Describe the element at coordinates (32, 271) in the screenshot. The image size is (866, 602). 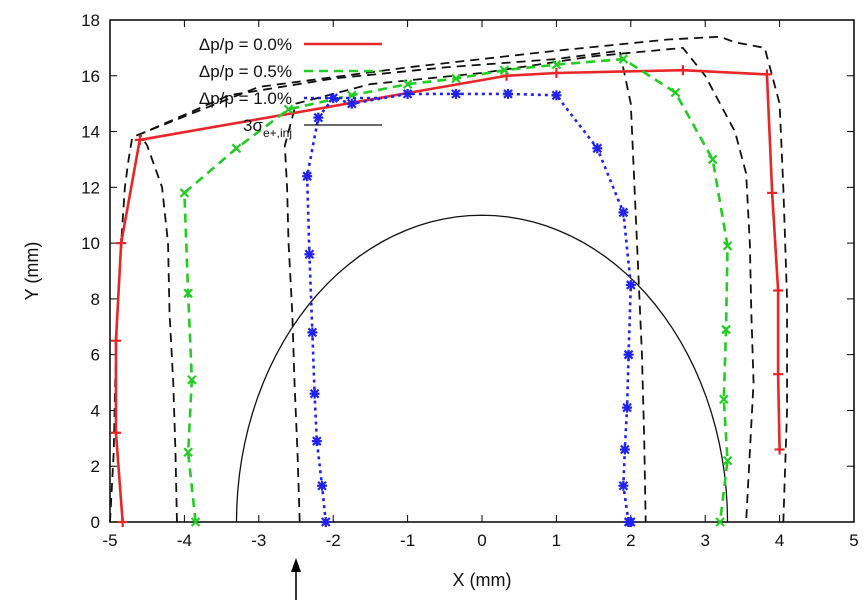
I see `y-axis-label: Y (mm)` at that location.